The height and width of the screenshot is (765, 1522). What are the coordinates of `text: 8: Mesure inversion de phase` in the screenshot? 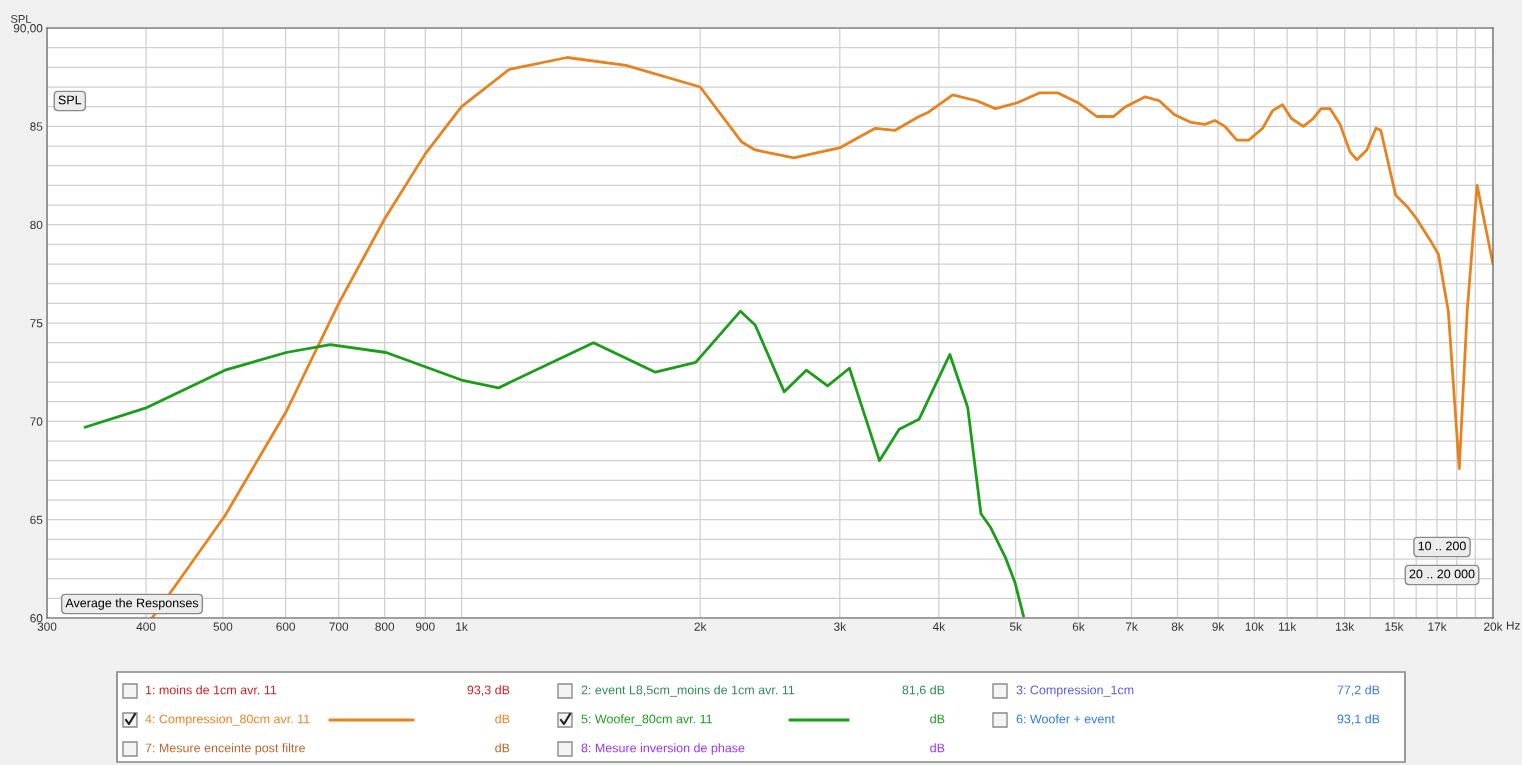 It's located at (663, 749).